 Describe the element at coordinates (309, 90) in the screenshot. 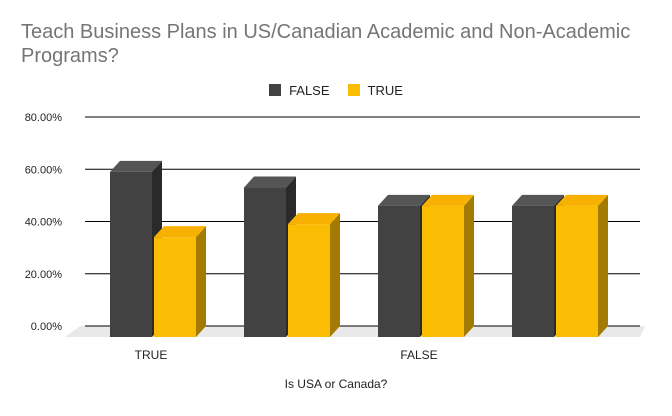

I see `legend-label-false: FALSE` at that location.